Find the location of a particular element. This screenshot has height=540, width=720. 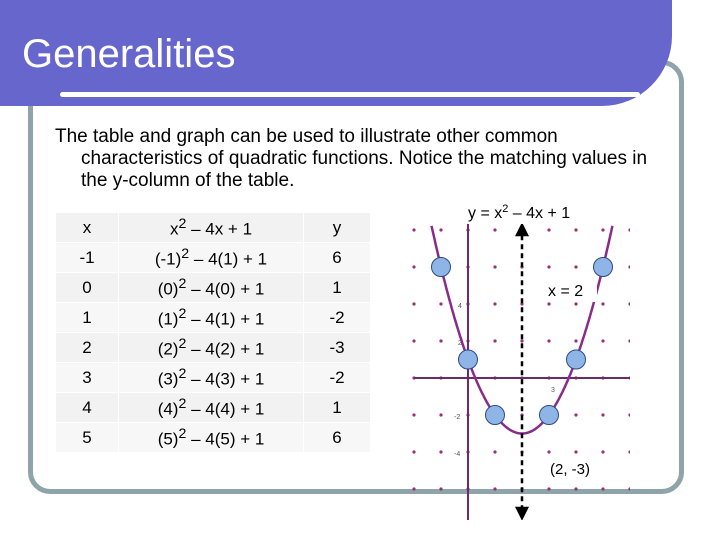

tick-label: 3 is located at coordinates (553, 390).